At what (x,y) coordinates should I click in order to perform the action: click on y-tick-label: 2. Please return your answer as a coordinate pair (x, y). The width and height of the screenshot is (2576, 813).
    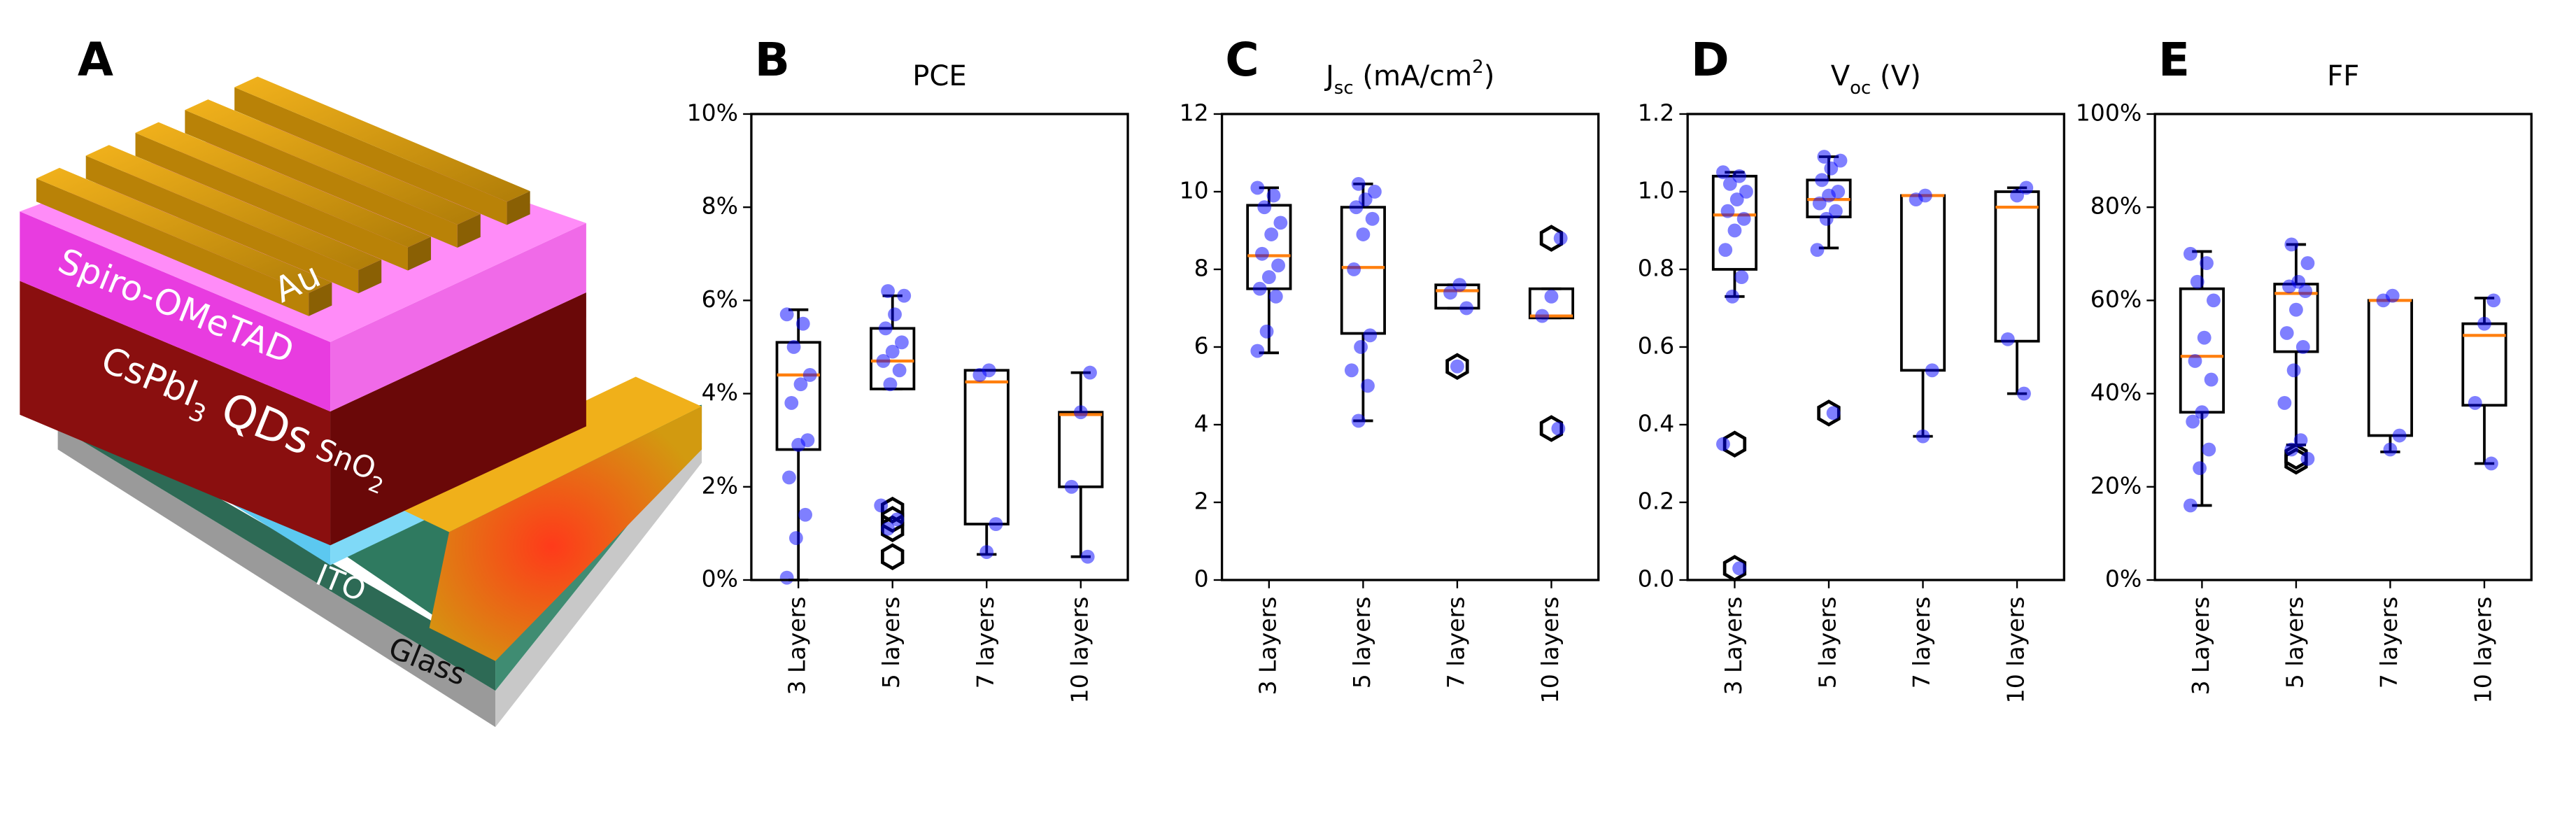
    Looking at the image, I should click on (1201, 500).